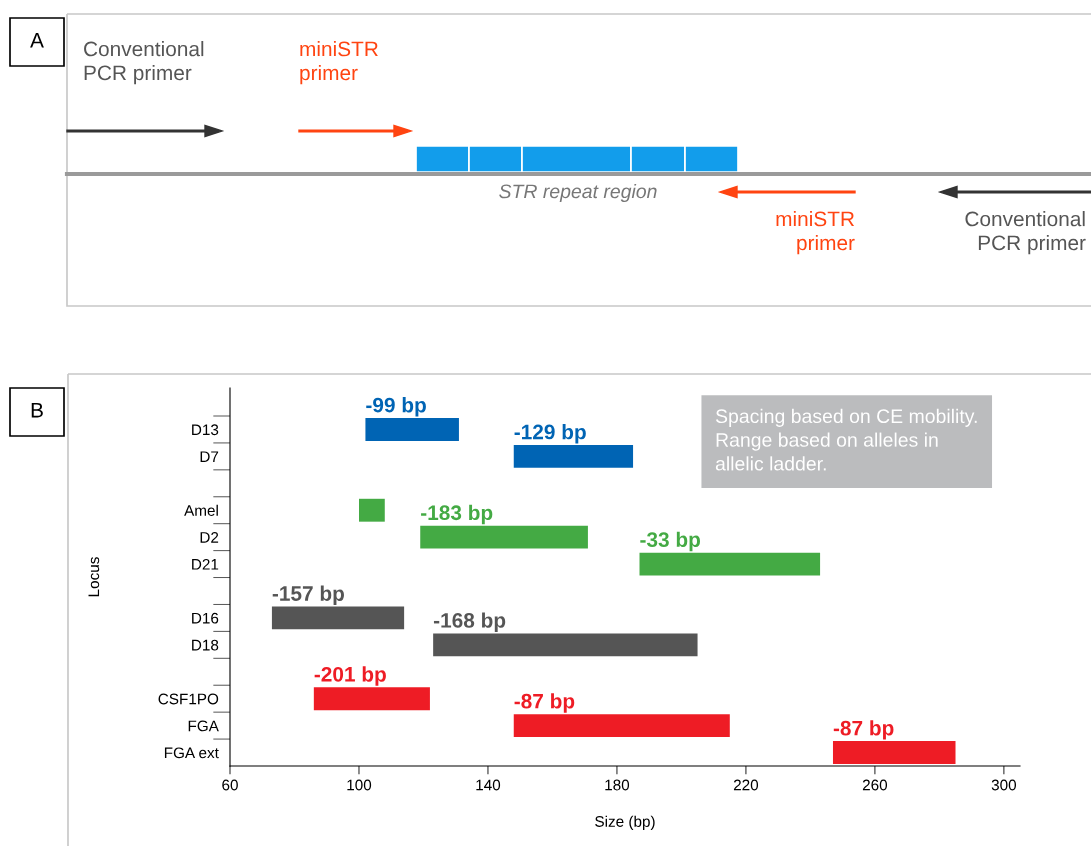 This screenshot has width=1091, height=846. I want to click on annotation: Spacing based on CE mobility. Range based on alleles in allelic ladder., so click(846, 439).